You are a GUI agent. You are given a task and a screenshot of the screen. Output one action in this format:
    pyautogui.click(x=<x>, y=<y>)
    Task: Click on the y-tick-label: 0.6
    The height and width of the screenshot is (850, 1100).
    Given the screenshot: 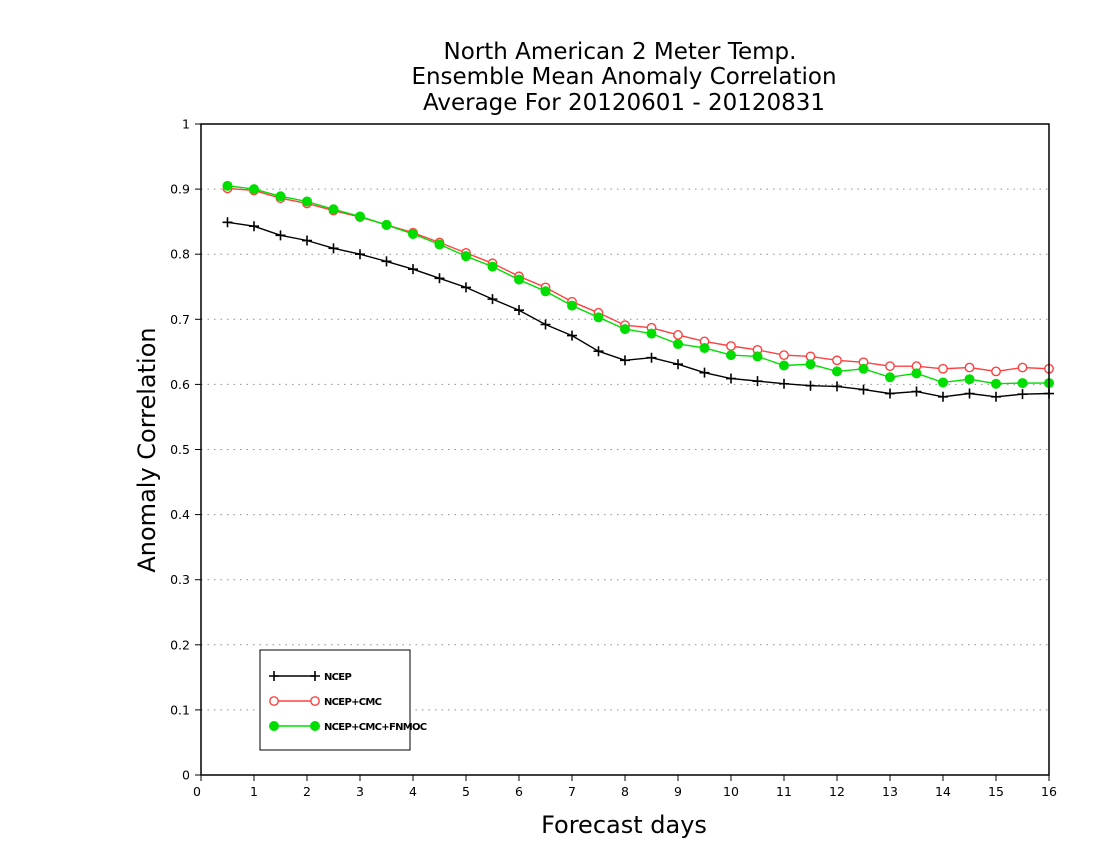 What is the action you would take?
    pyautogui.click(x=180, y=384)
    